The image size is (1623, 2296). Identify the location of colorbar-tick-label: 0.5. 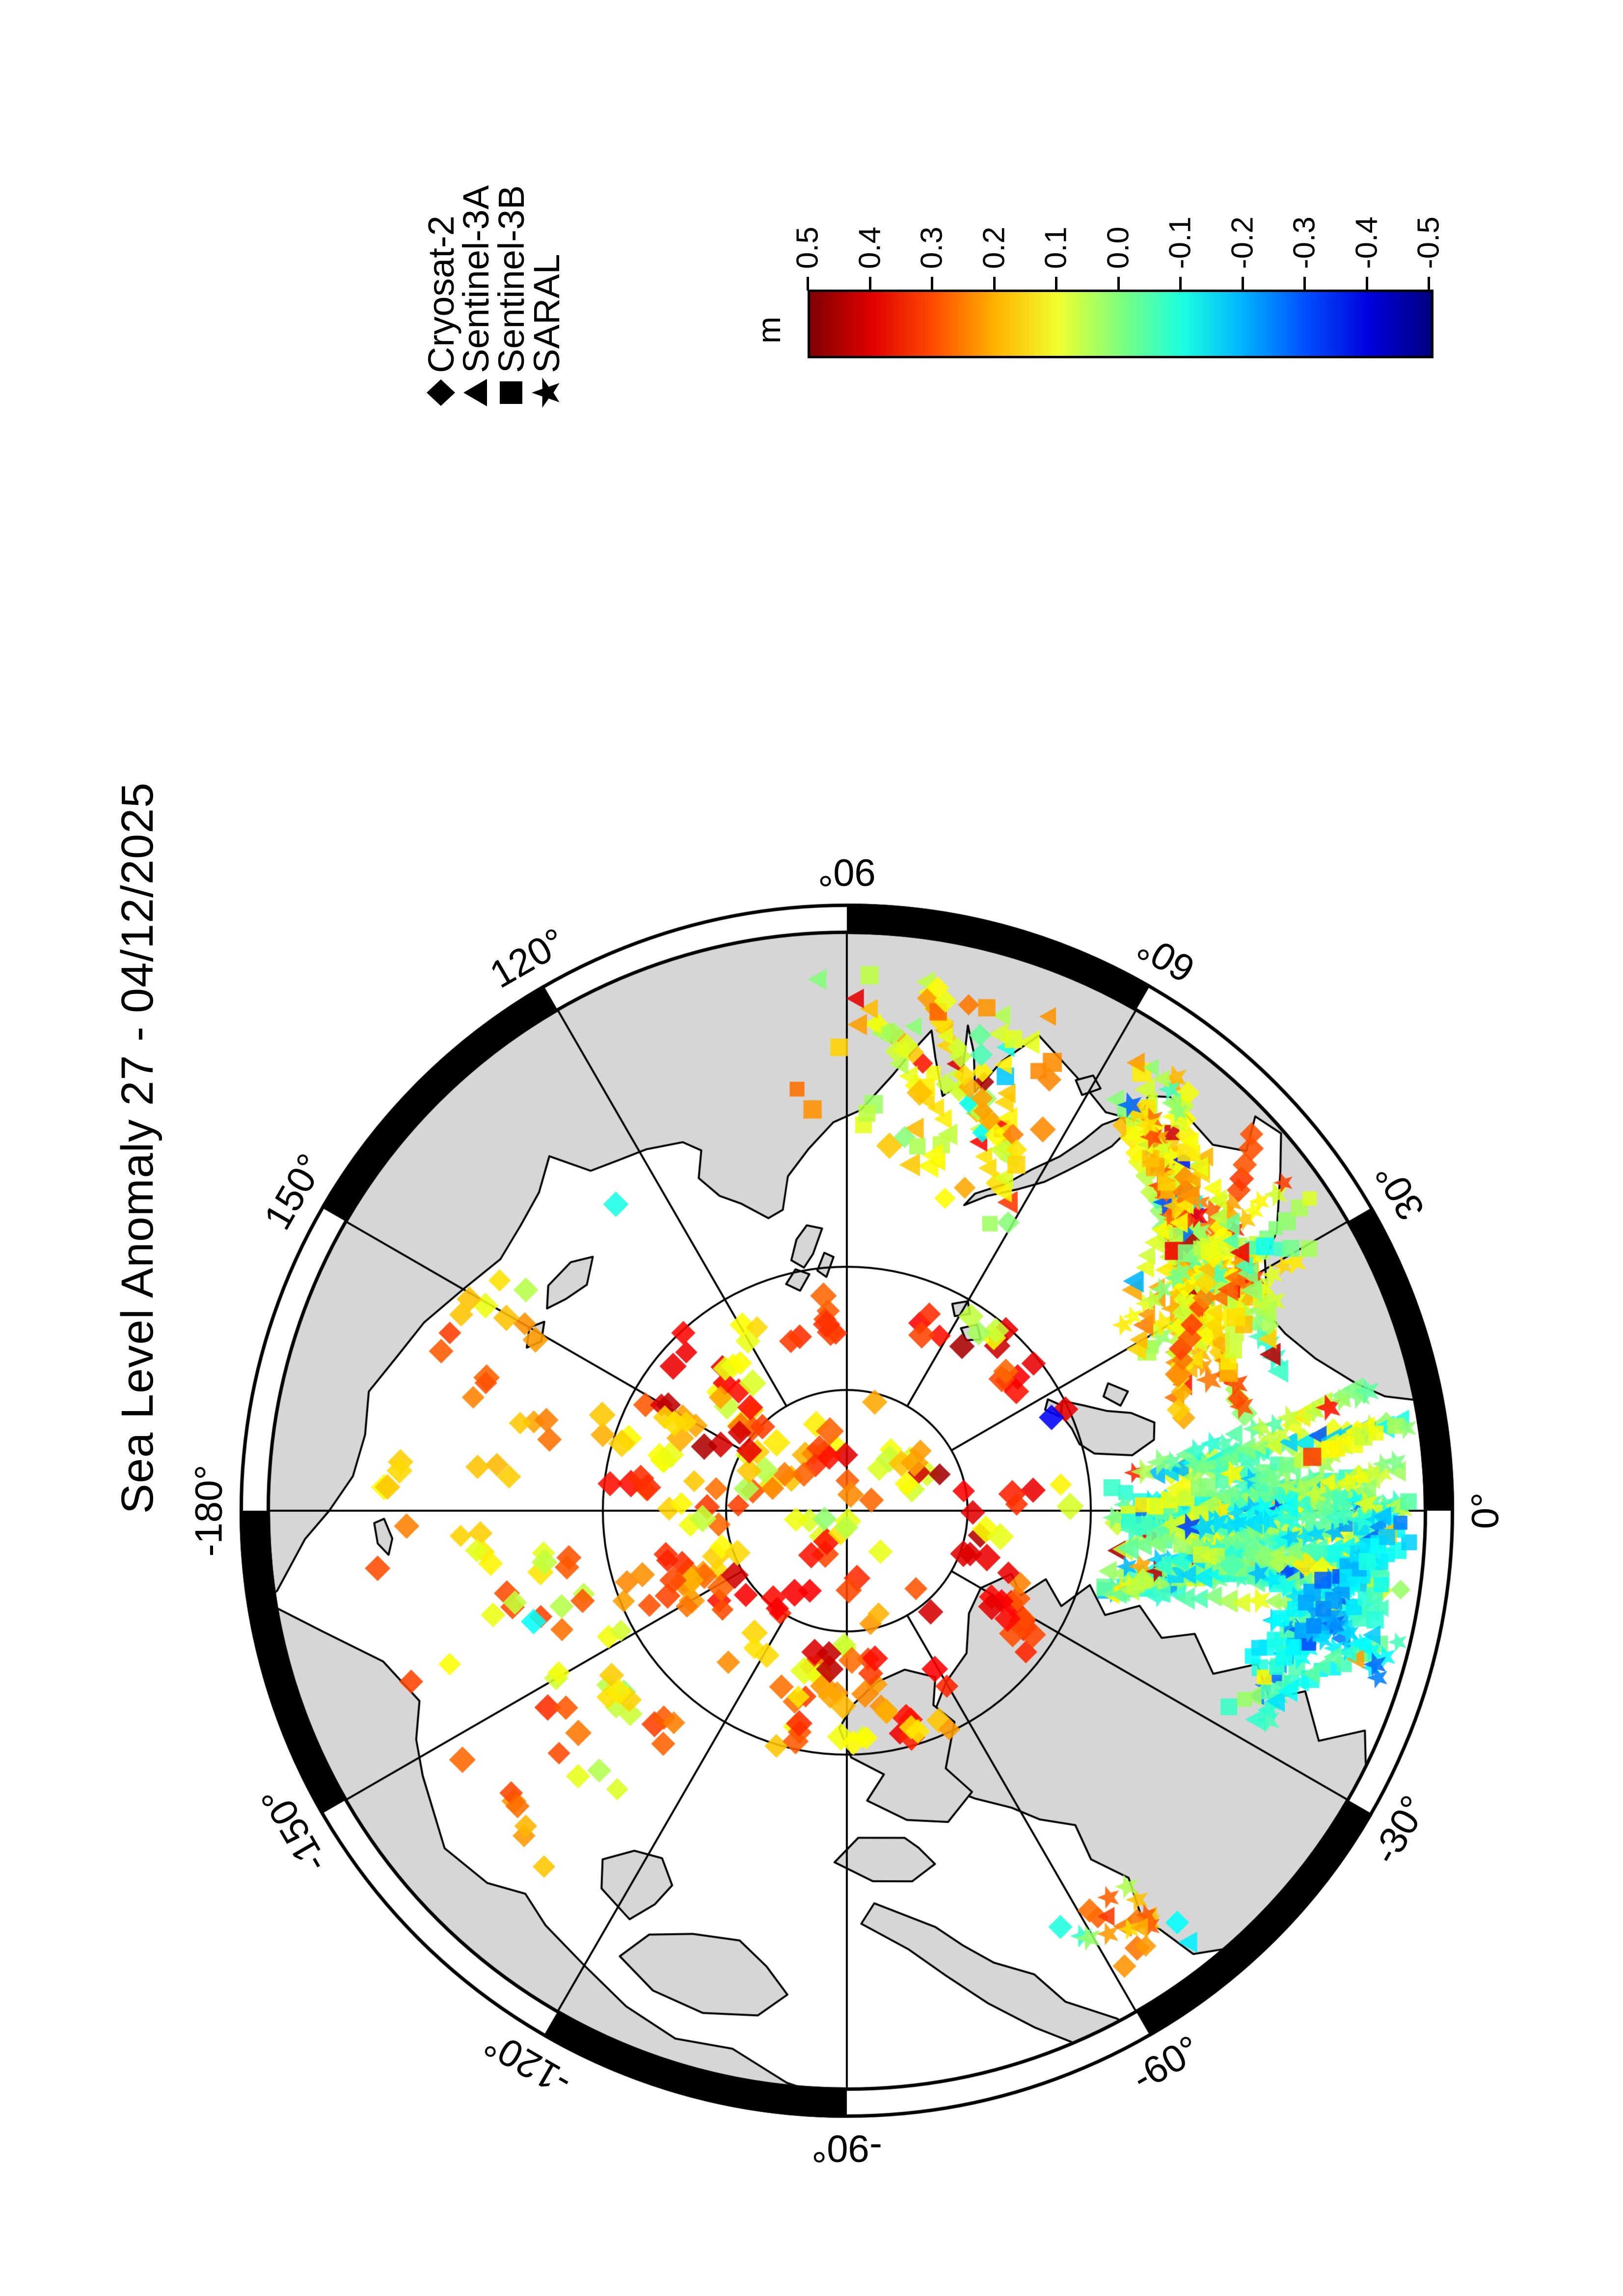
(807, 248).